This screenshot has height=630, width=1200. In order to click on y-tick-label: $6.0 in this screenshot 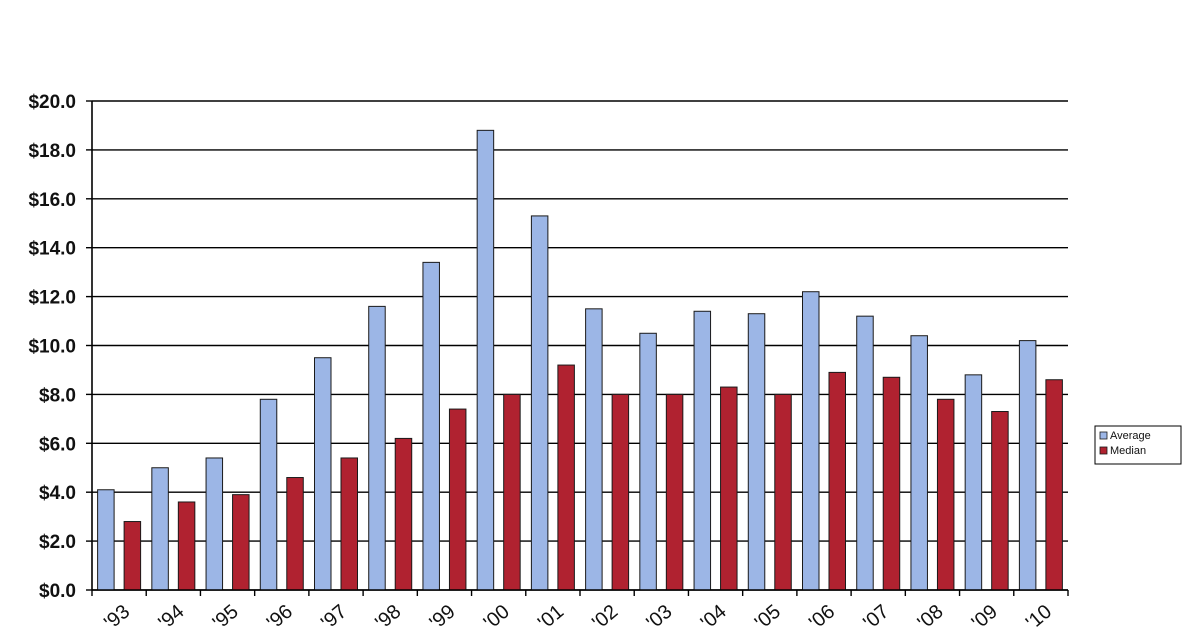, I will do `click(57, 444)`.